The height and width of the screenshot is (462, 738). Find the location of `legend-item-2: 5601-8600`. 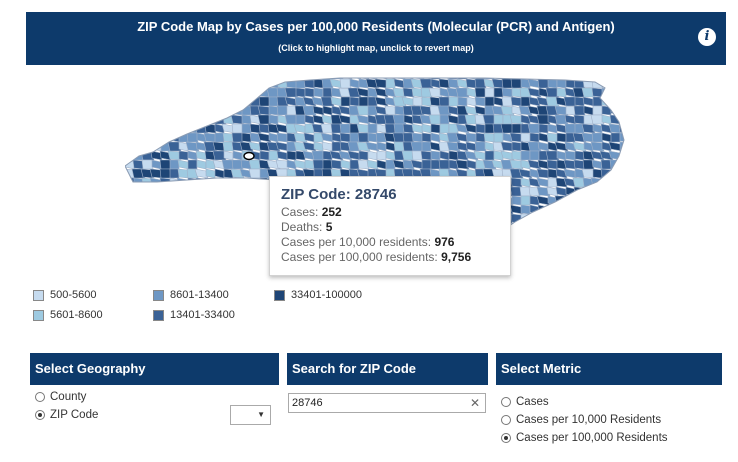

legend-item-2: 5601-8600 is located at coordinates (68, 315).